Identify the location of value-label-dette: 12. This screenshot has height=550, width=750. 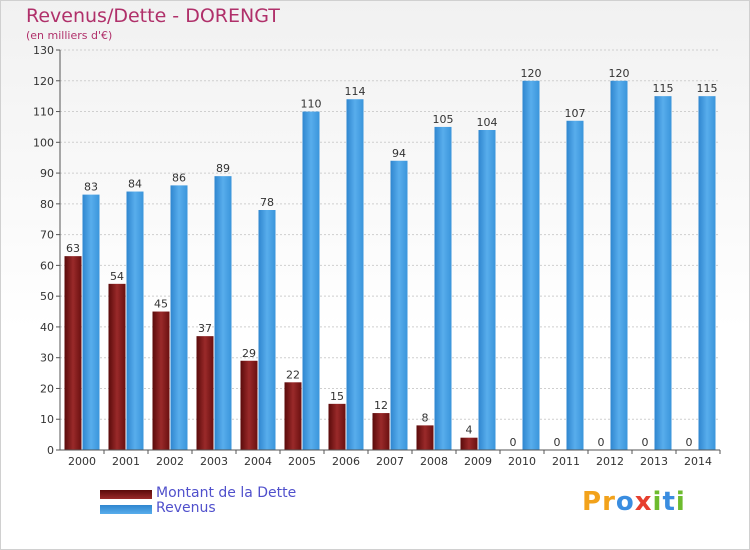
(381, 405).